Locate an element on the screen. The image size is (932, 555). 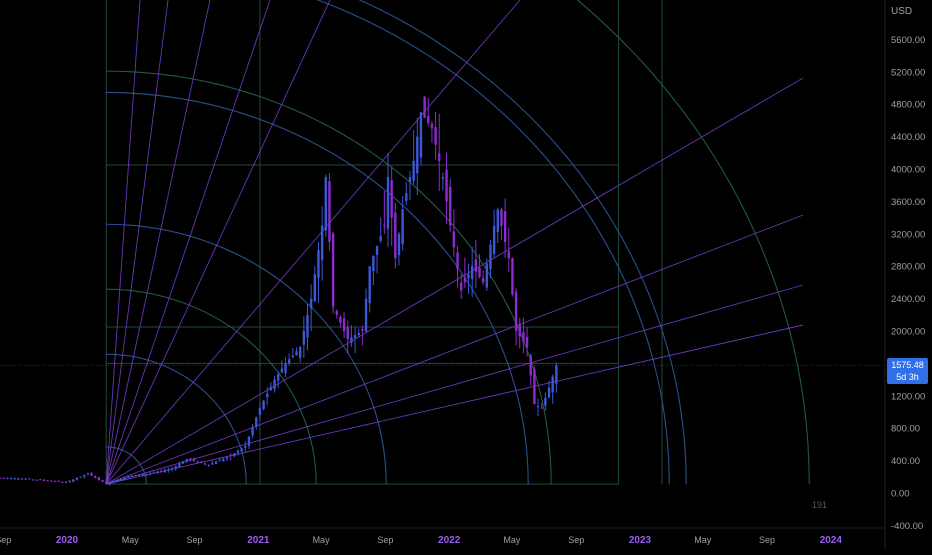
price-tick-label: 4000.00 is located at coordinates (908, 170).